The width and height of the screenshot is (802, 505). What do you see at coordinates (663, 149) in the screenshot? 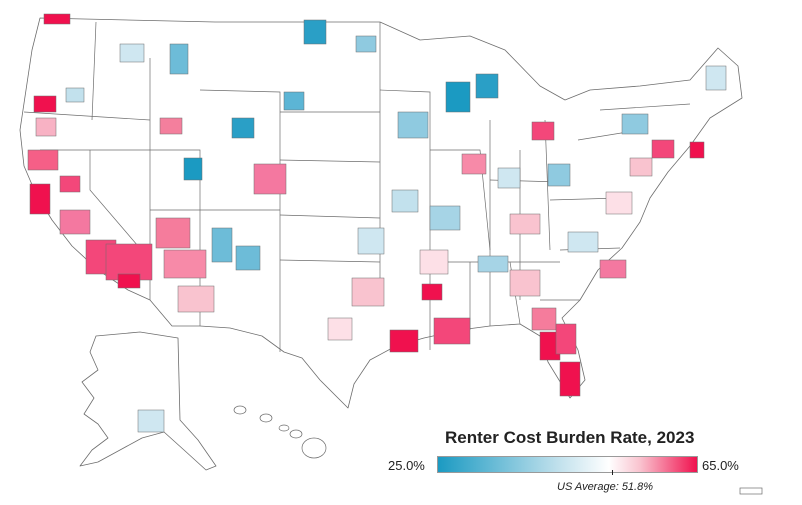
I see `area-new-york` at bounding box center [663, 149].